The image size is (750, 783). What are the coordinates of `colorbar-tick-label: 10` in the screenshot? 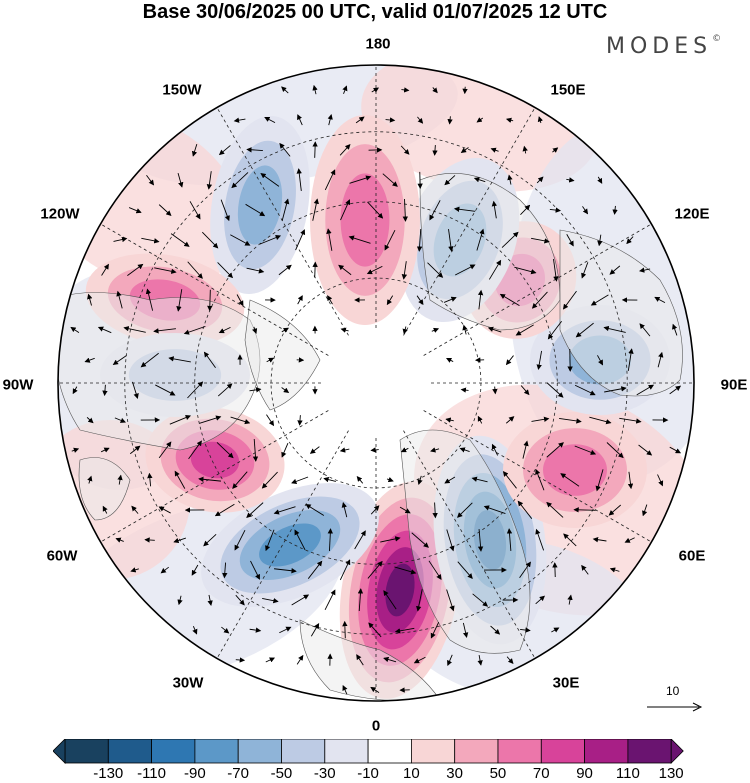 It's located at (411, 773).